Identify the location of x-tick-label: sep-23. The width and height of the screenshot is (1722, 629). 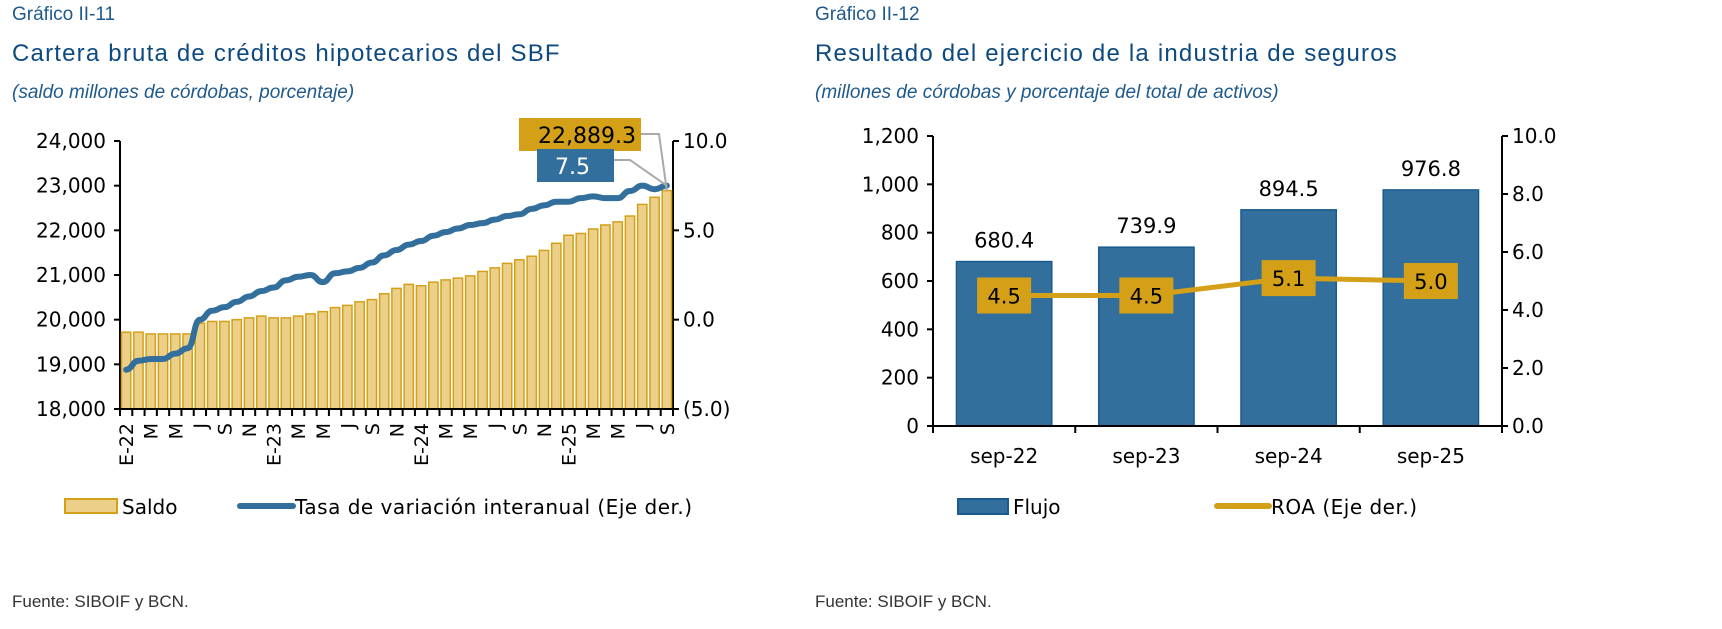
(1146, 456).